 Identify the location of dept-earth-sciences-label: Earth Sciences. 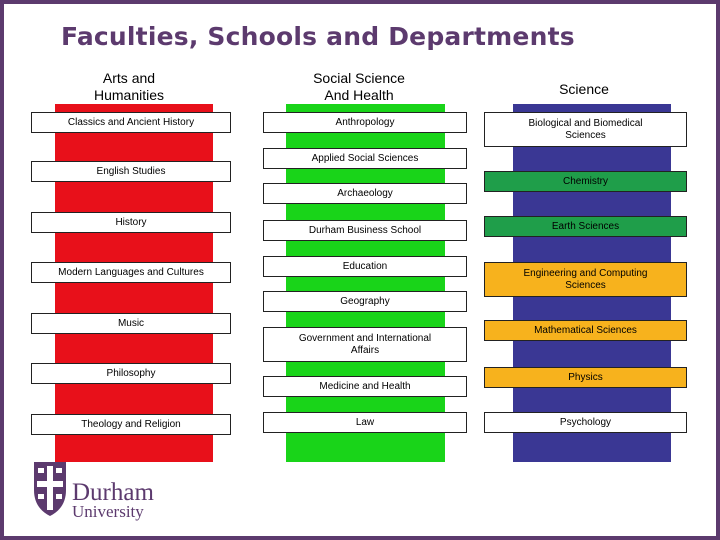
(585, 226).